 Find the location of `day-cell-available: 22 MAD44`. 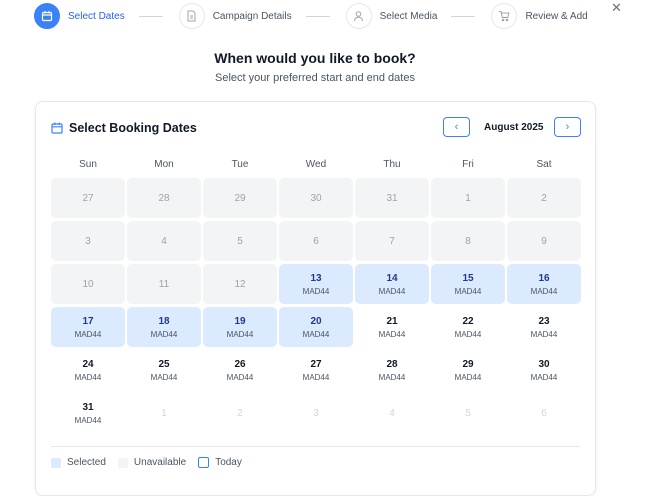

day-cell-available: 22 MAD44 is located at coordinates (468, 327).